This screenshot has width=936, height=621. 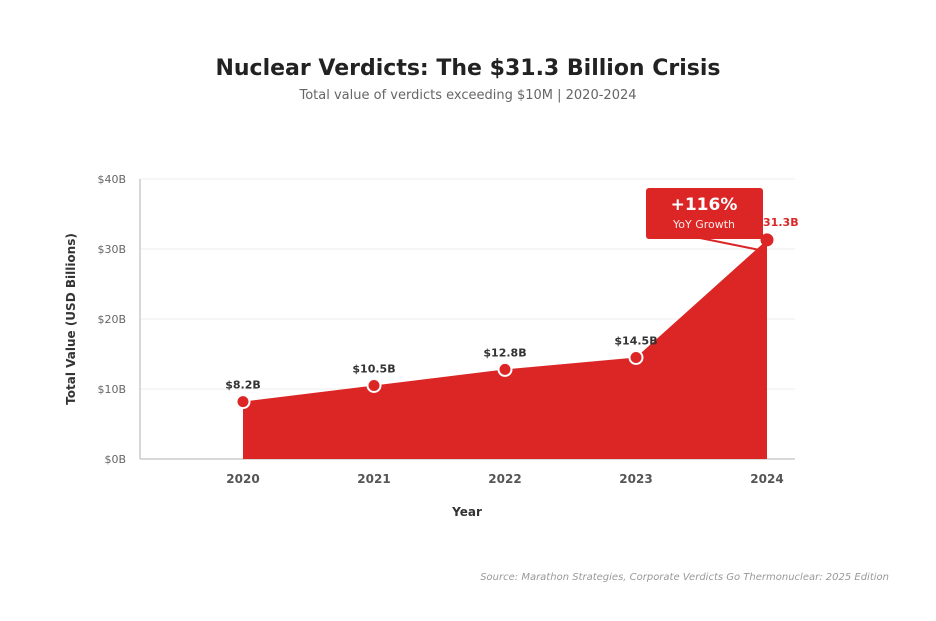 I want to click on y-tick-label: $0B, so click(x=115, y=459).